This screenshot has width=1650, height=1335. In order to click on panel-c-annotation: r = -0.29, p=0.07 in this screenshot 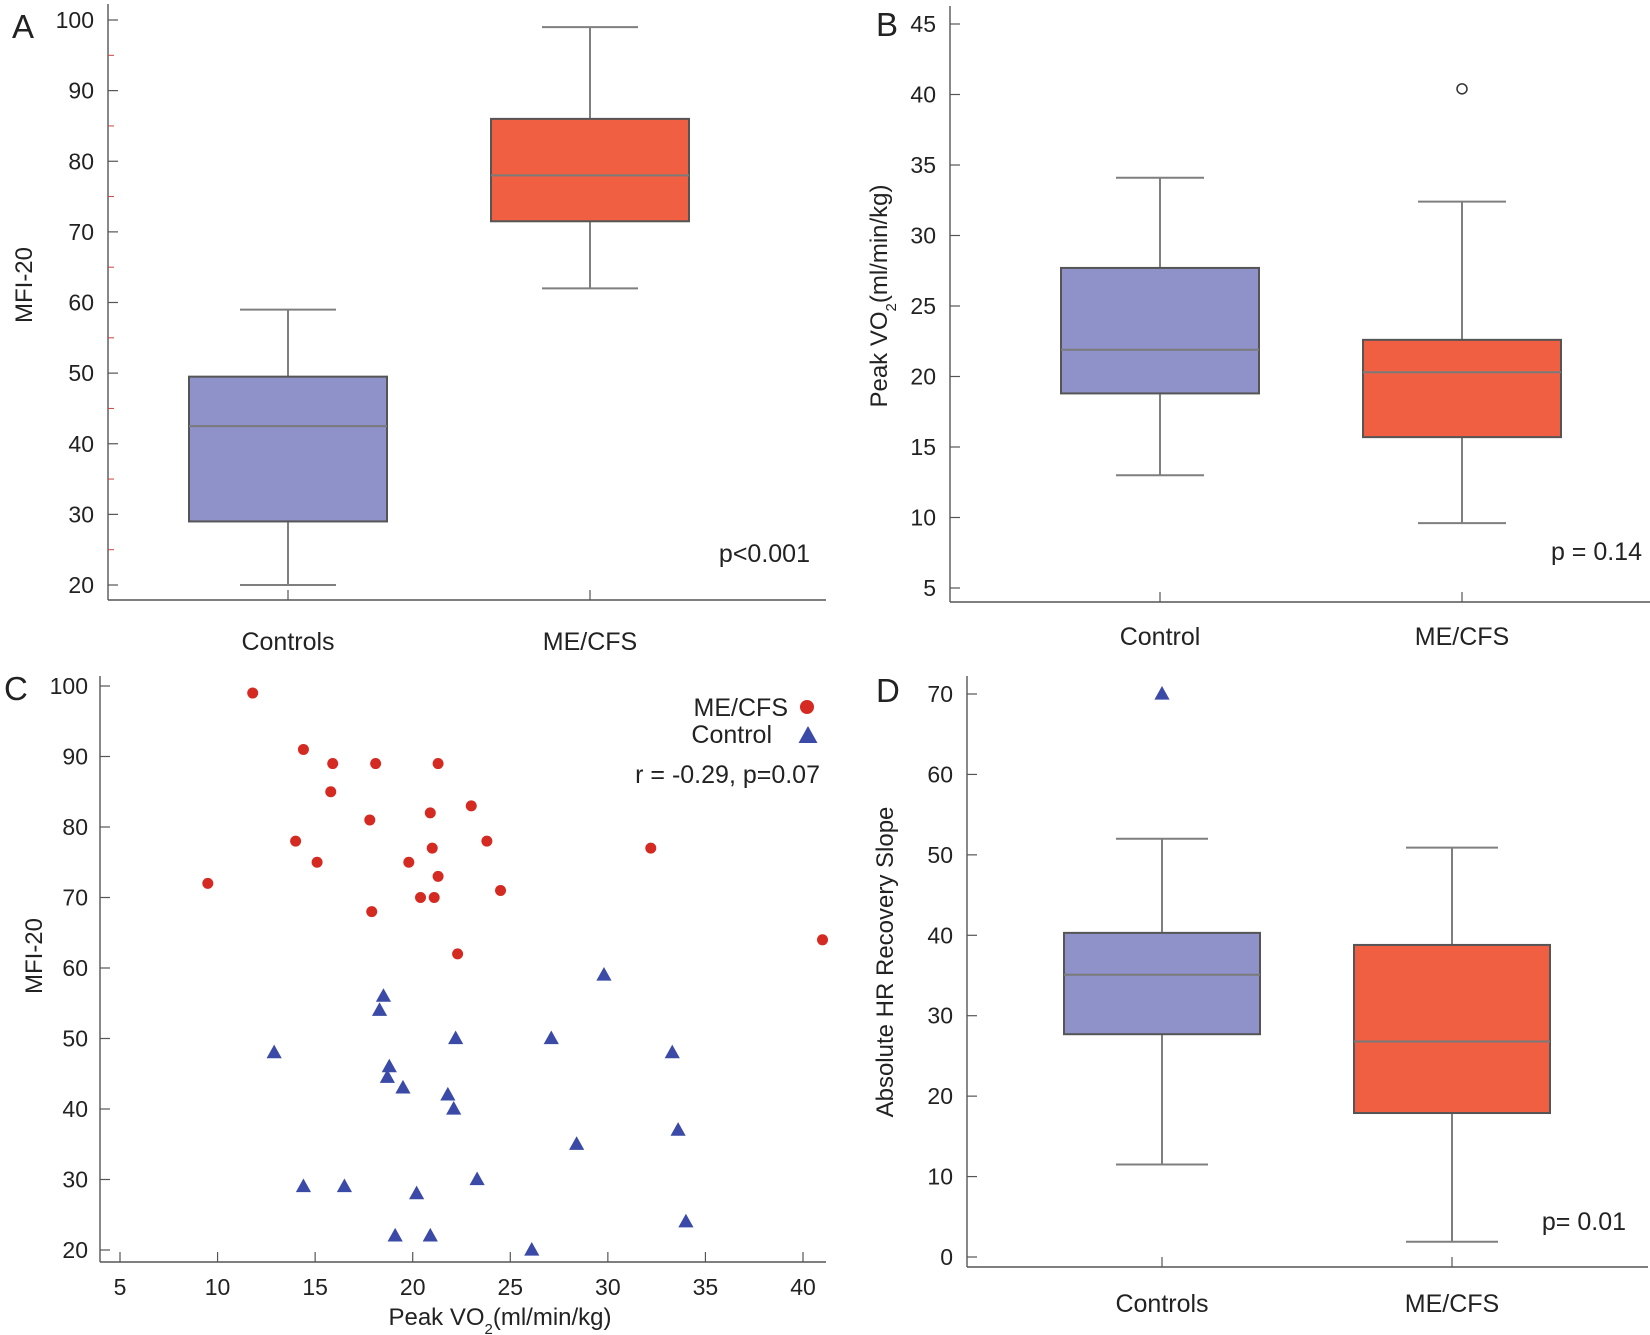, I will do `click(727, 775)`.